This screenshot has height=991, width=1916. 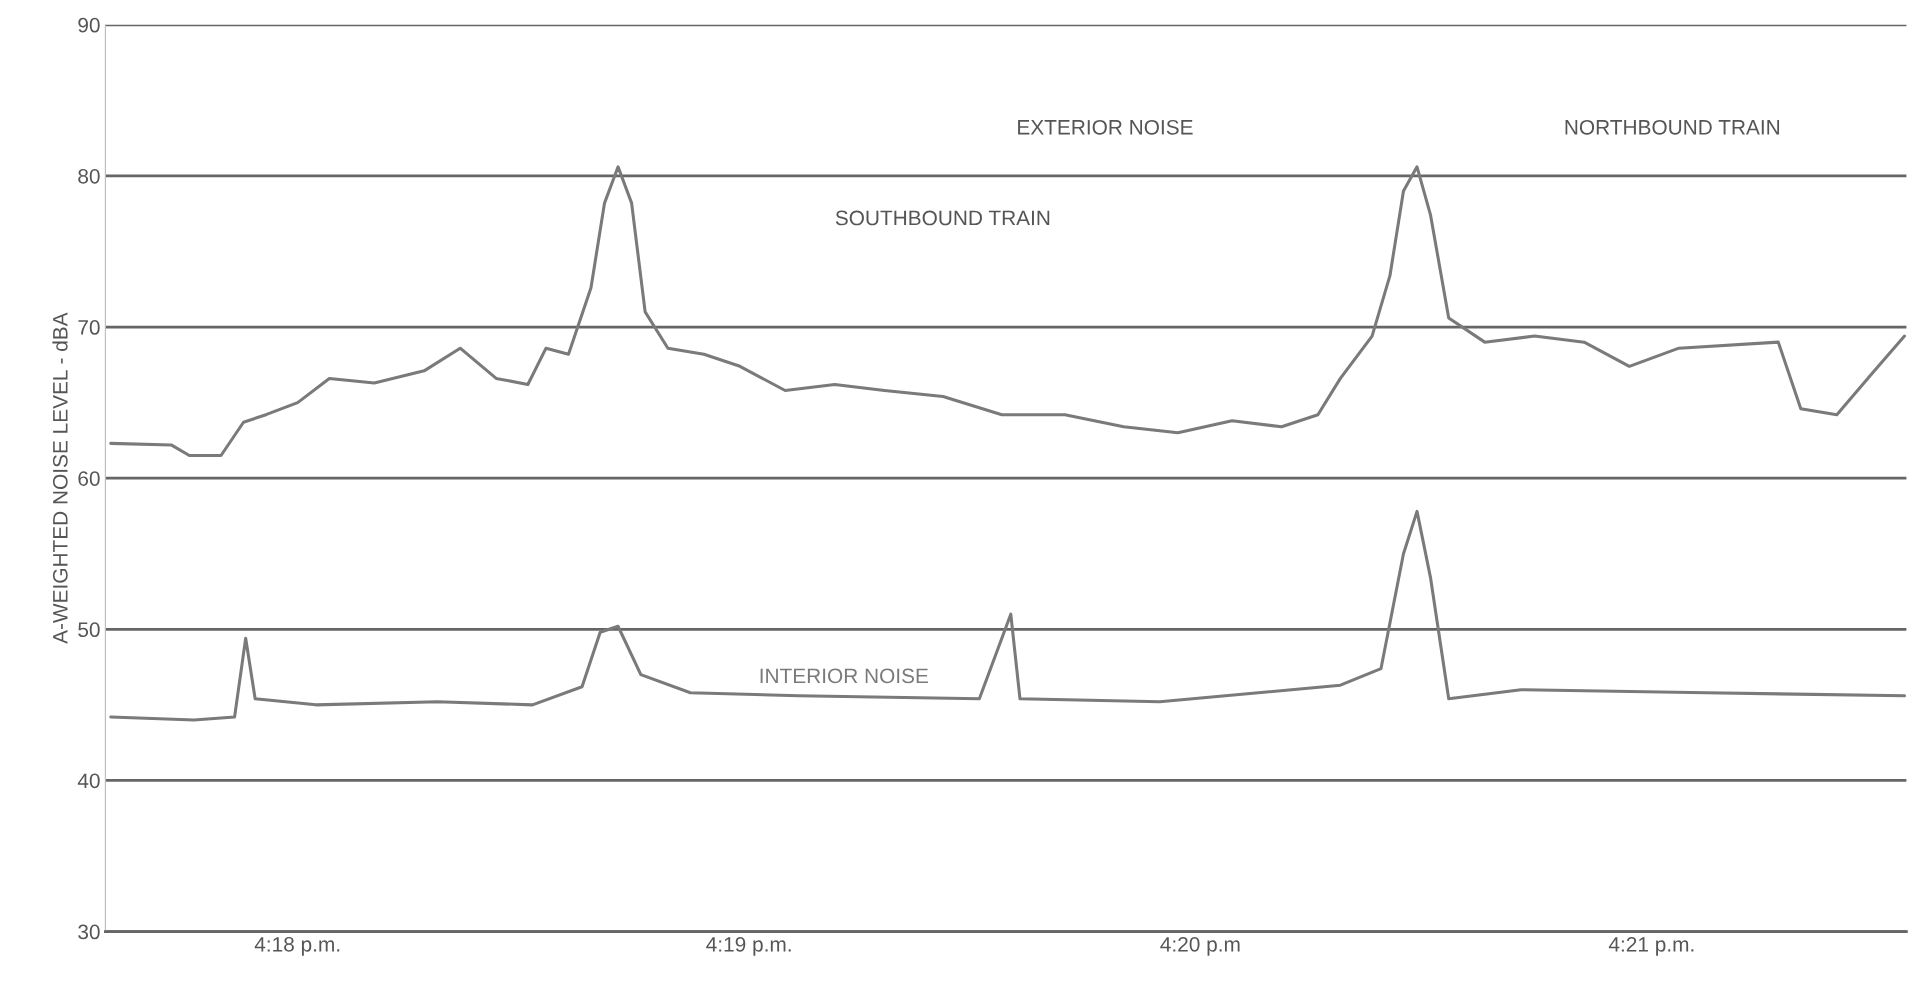 I want to click on y-tick-label: 30, so click(x=89, y=932).